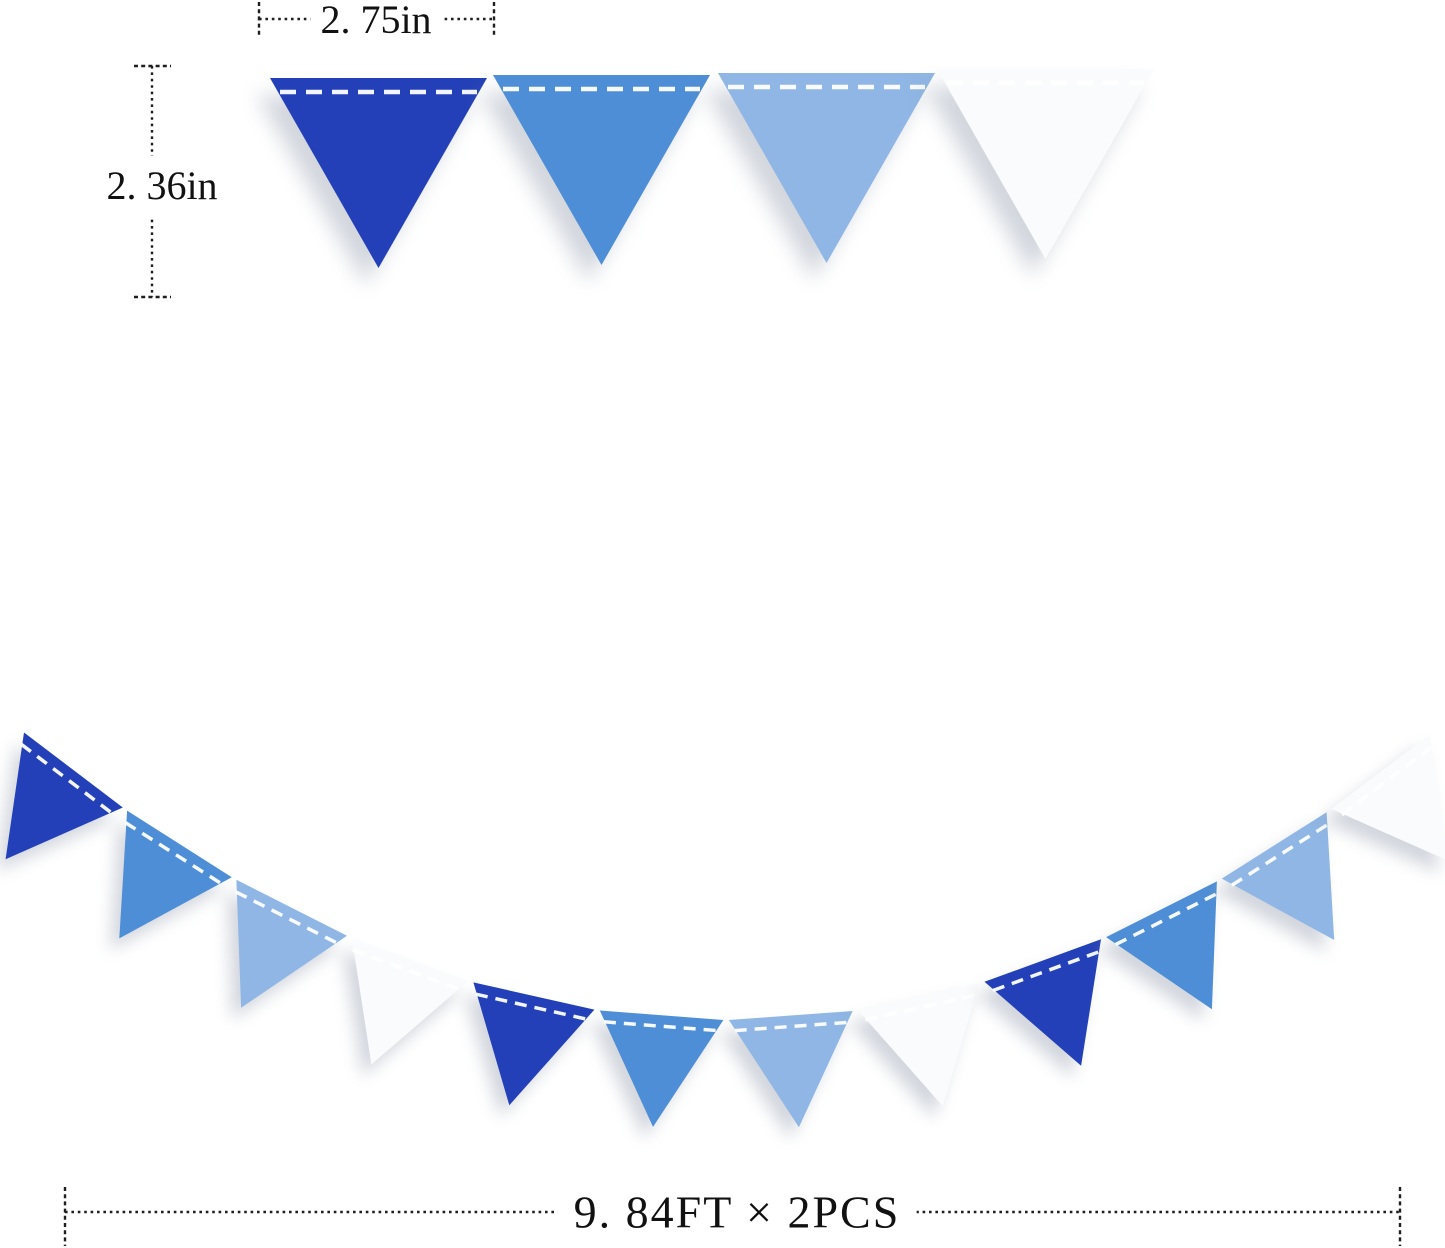 The width and height of the screenshot is (1445, 1248). Describe the element at coordinates (1045, 164) in the screenshot. I see `top-flag-white` at that location.